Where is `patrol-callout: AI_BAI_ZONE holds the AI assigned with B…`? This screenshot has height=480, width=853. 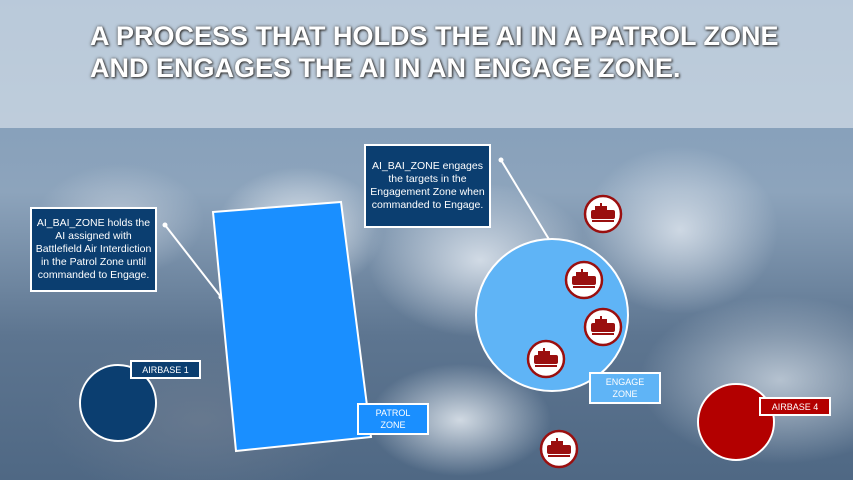
patrol-callout: AI_BAI_ZONE holds the AI assigned with B… is located at coordinates (93, 249).